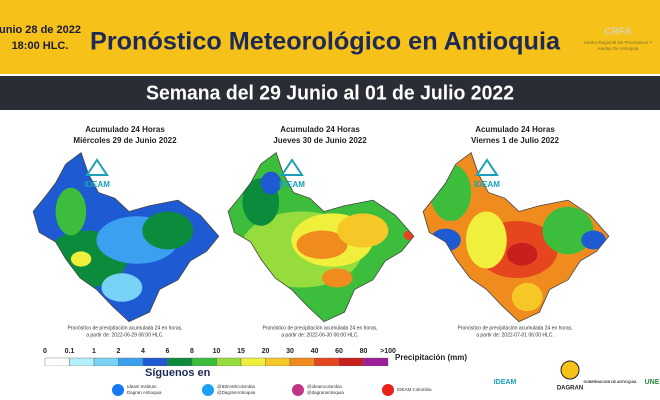 The height and width of the screenshot is (400, 660). I want to click on social-handle: Dagran Antioquia, so click(144, 392).